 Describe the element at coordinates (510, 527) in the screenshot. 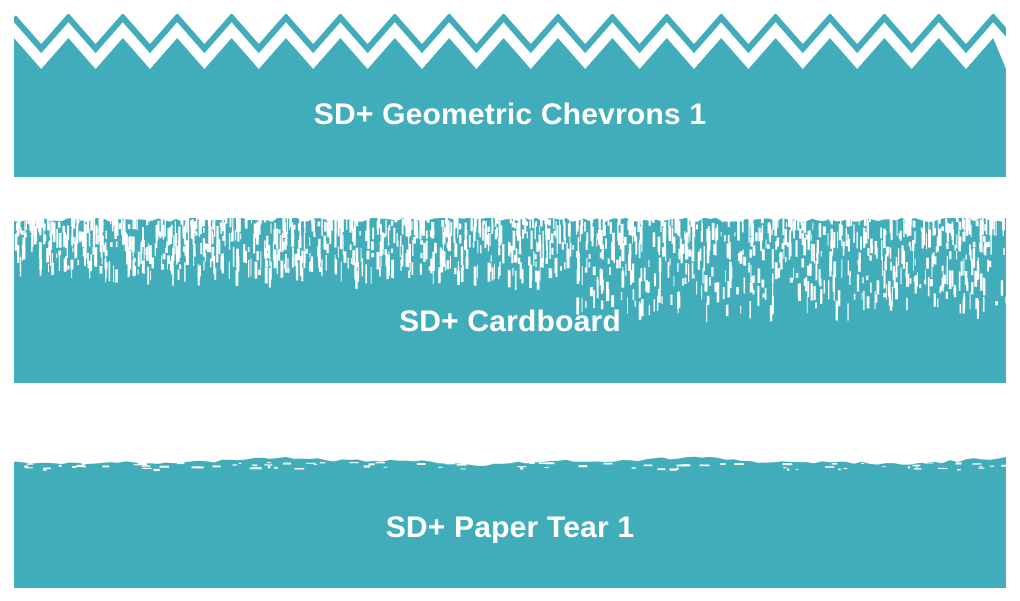

I see `paper-tear-banner-label: SD+ Paper Tear 1` at that location.